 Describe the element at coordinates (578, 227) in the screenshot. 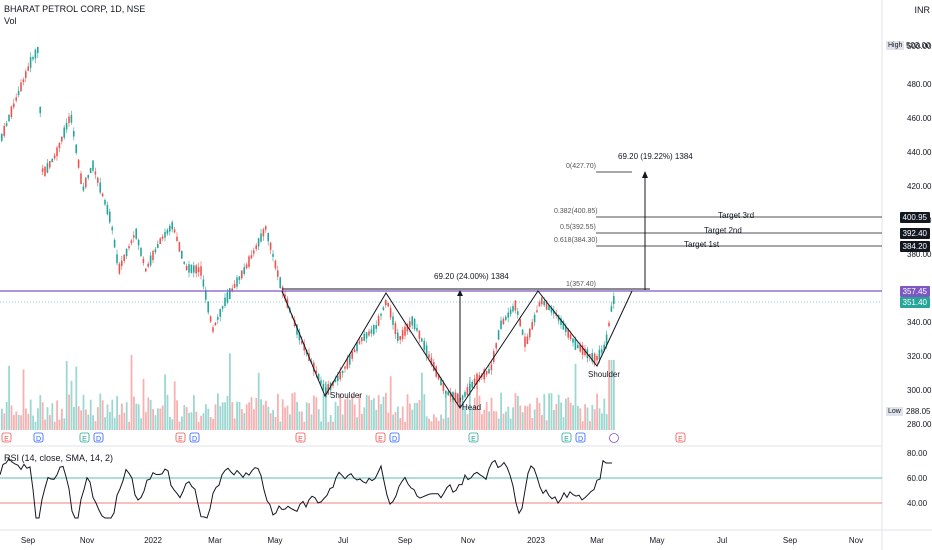

I see `fib-05-label: 0.5(392.55)` at that location.